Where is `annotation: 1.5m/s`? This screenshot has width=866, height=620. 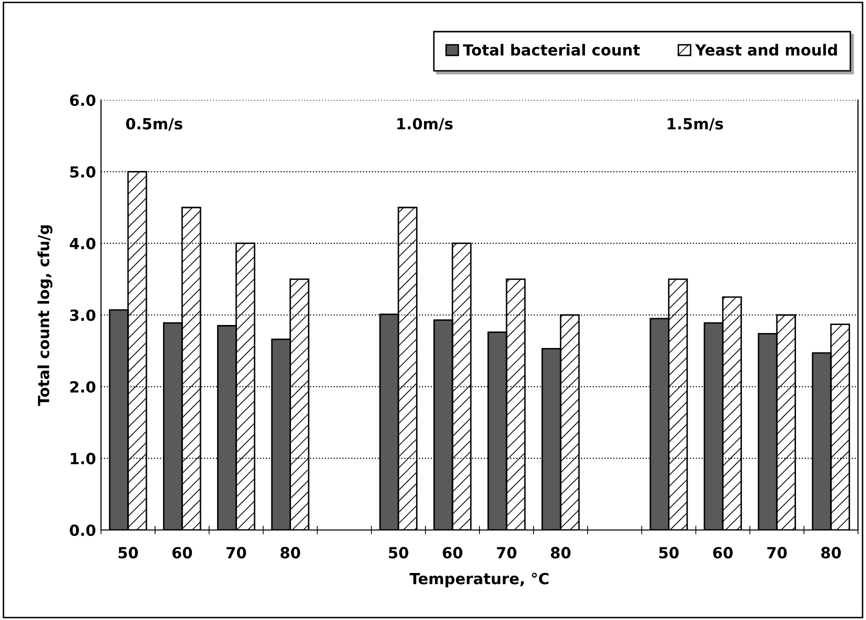 annotation: 1.5m/s is located at coordinates (695, 124).